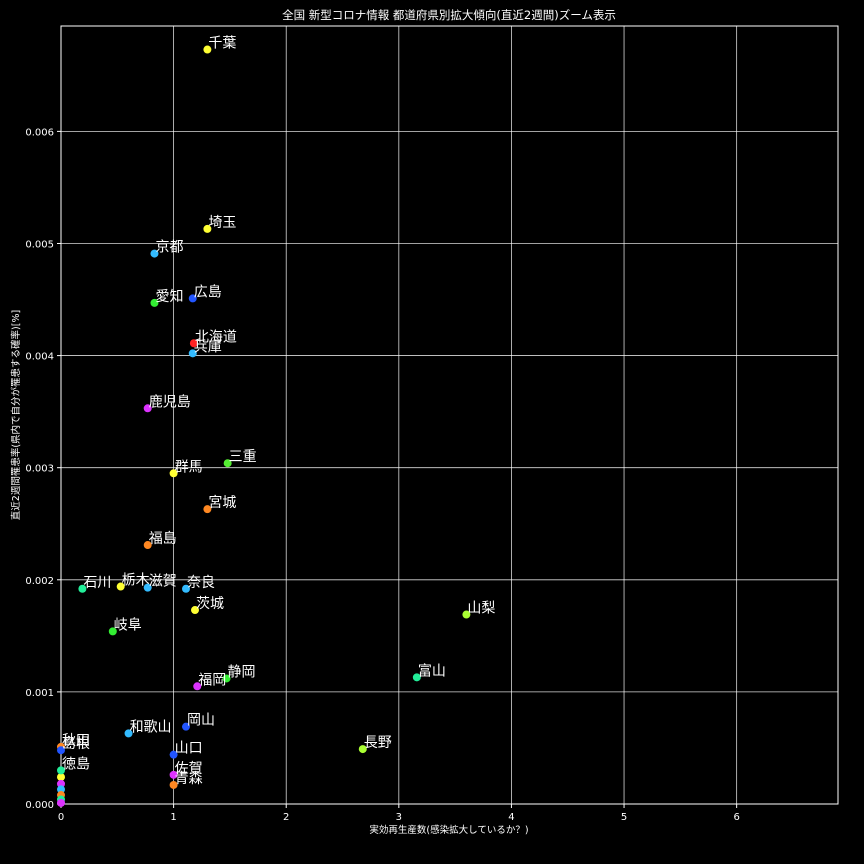 Image resolution: width=864 pixels, height=864 pixels. What do you see at coordinates (16, 415) in the screenshot?
I see `y-axis-label: 直近2週間罹患率(県内で自分が罹患する確率)[%]` at bounding box center [16, 415].